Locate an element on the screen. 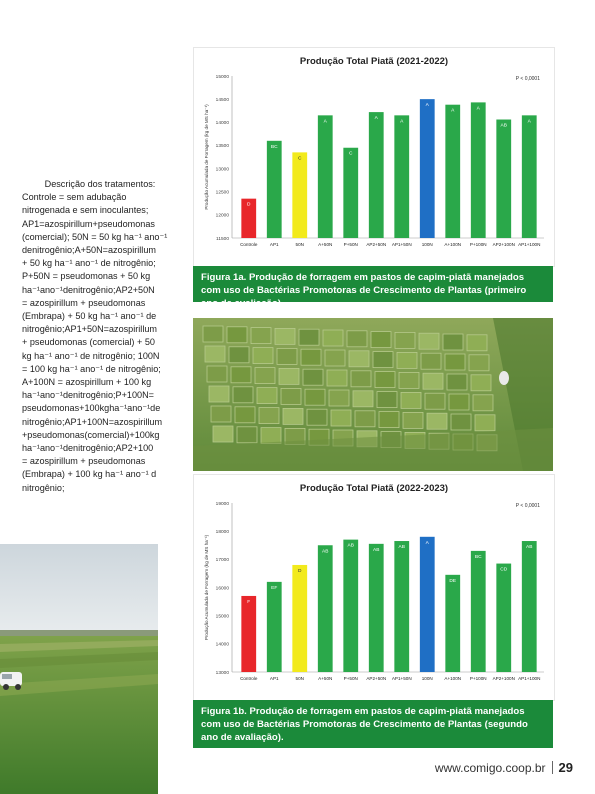 This screenshot has width=595, height=794. bar-50N is located at coordinates (300, 618).